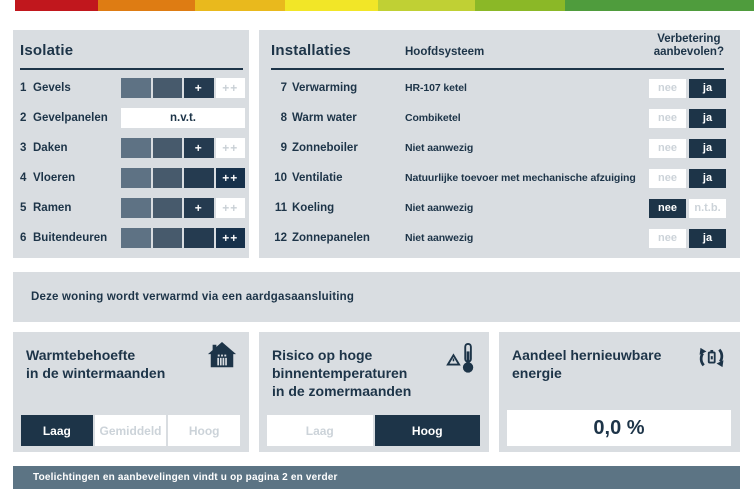  What do you see at coordinates (23, 88) in the screenshot?
I see `row-number: 1` at bounding box center [23, 88].